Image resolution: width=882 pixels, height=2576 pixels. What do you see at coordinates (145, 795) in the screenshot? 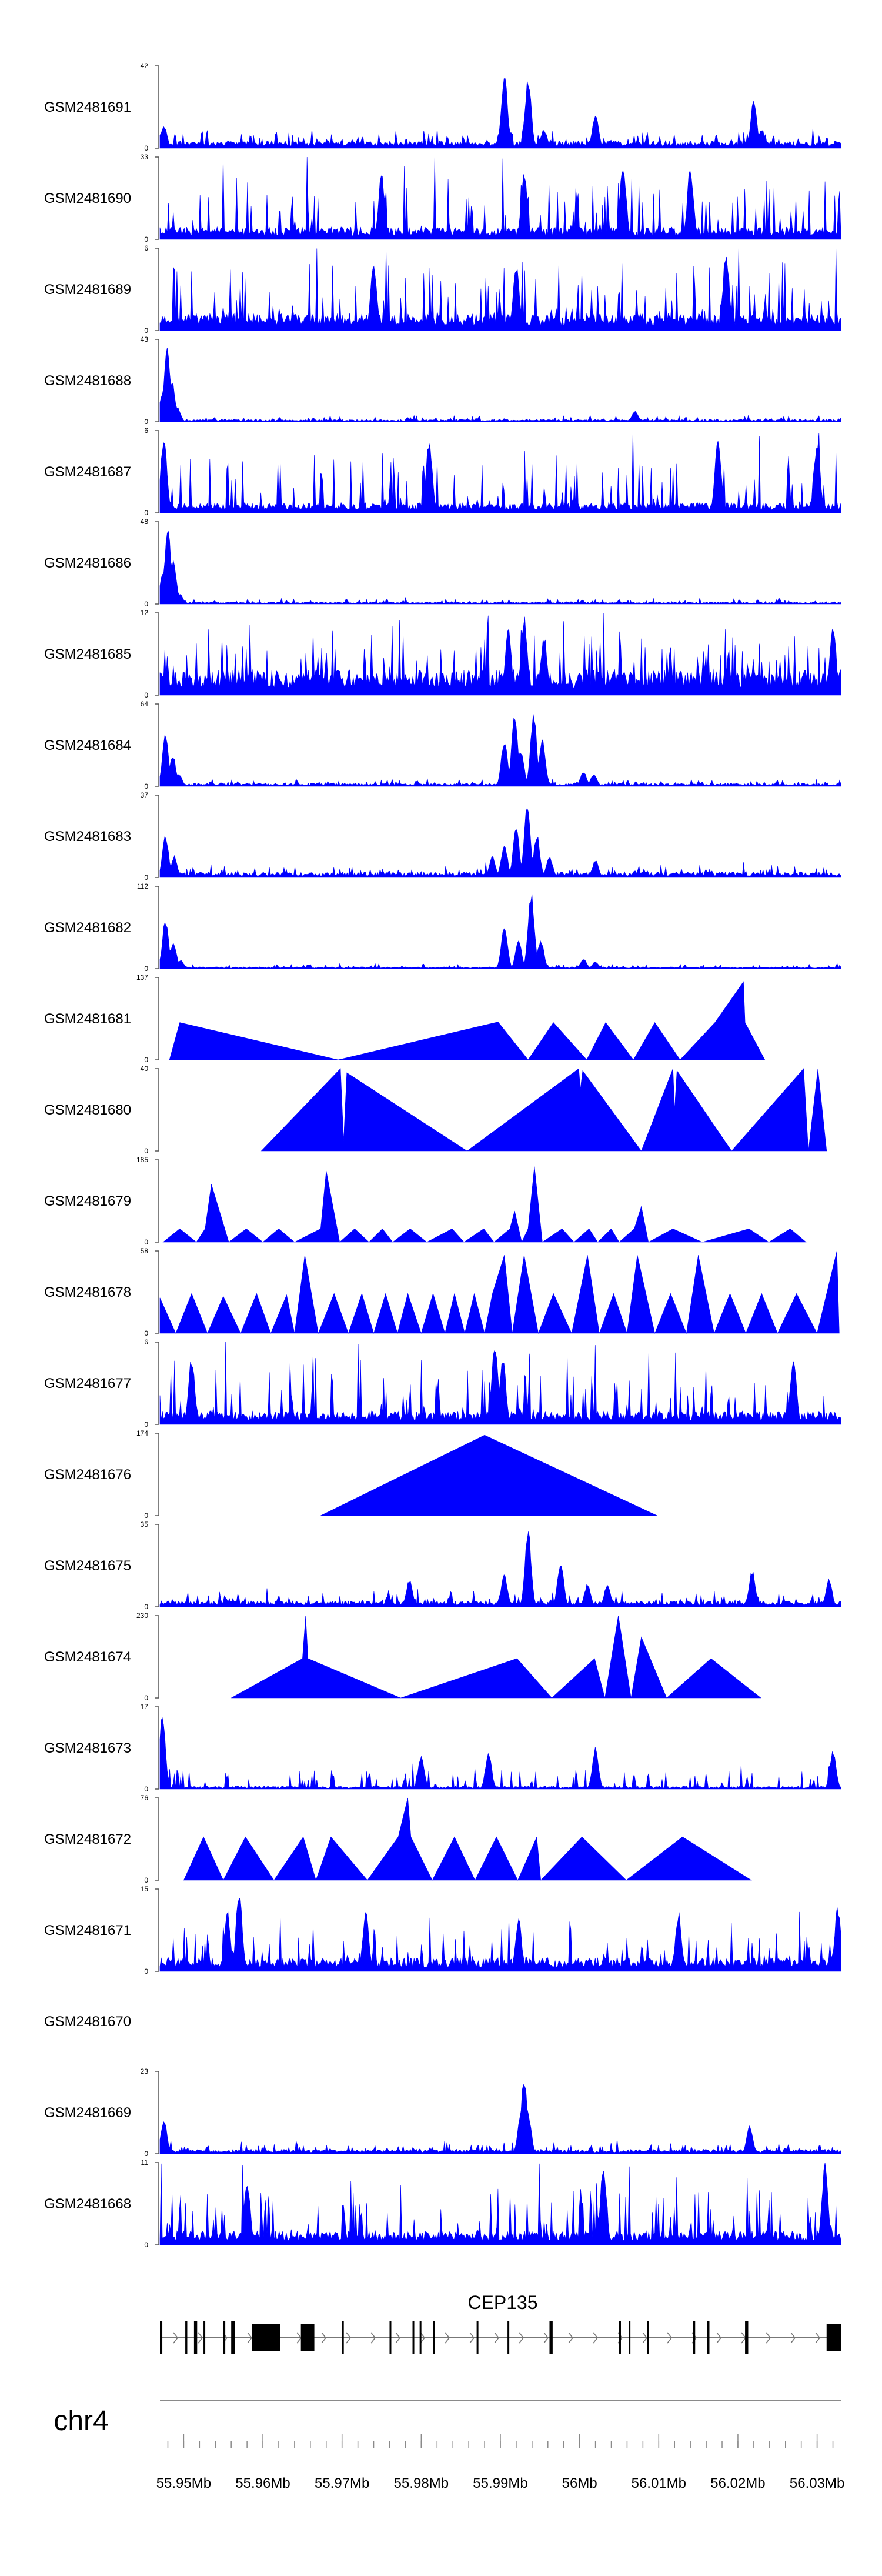
I see `y-axis-max-label: 37` at bounding box center [145, 795].